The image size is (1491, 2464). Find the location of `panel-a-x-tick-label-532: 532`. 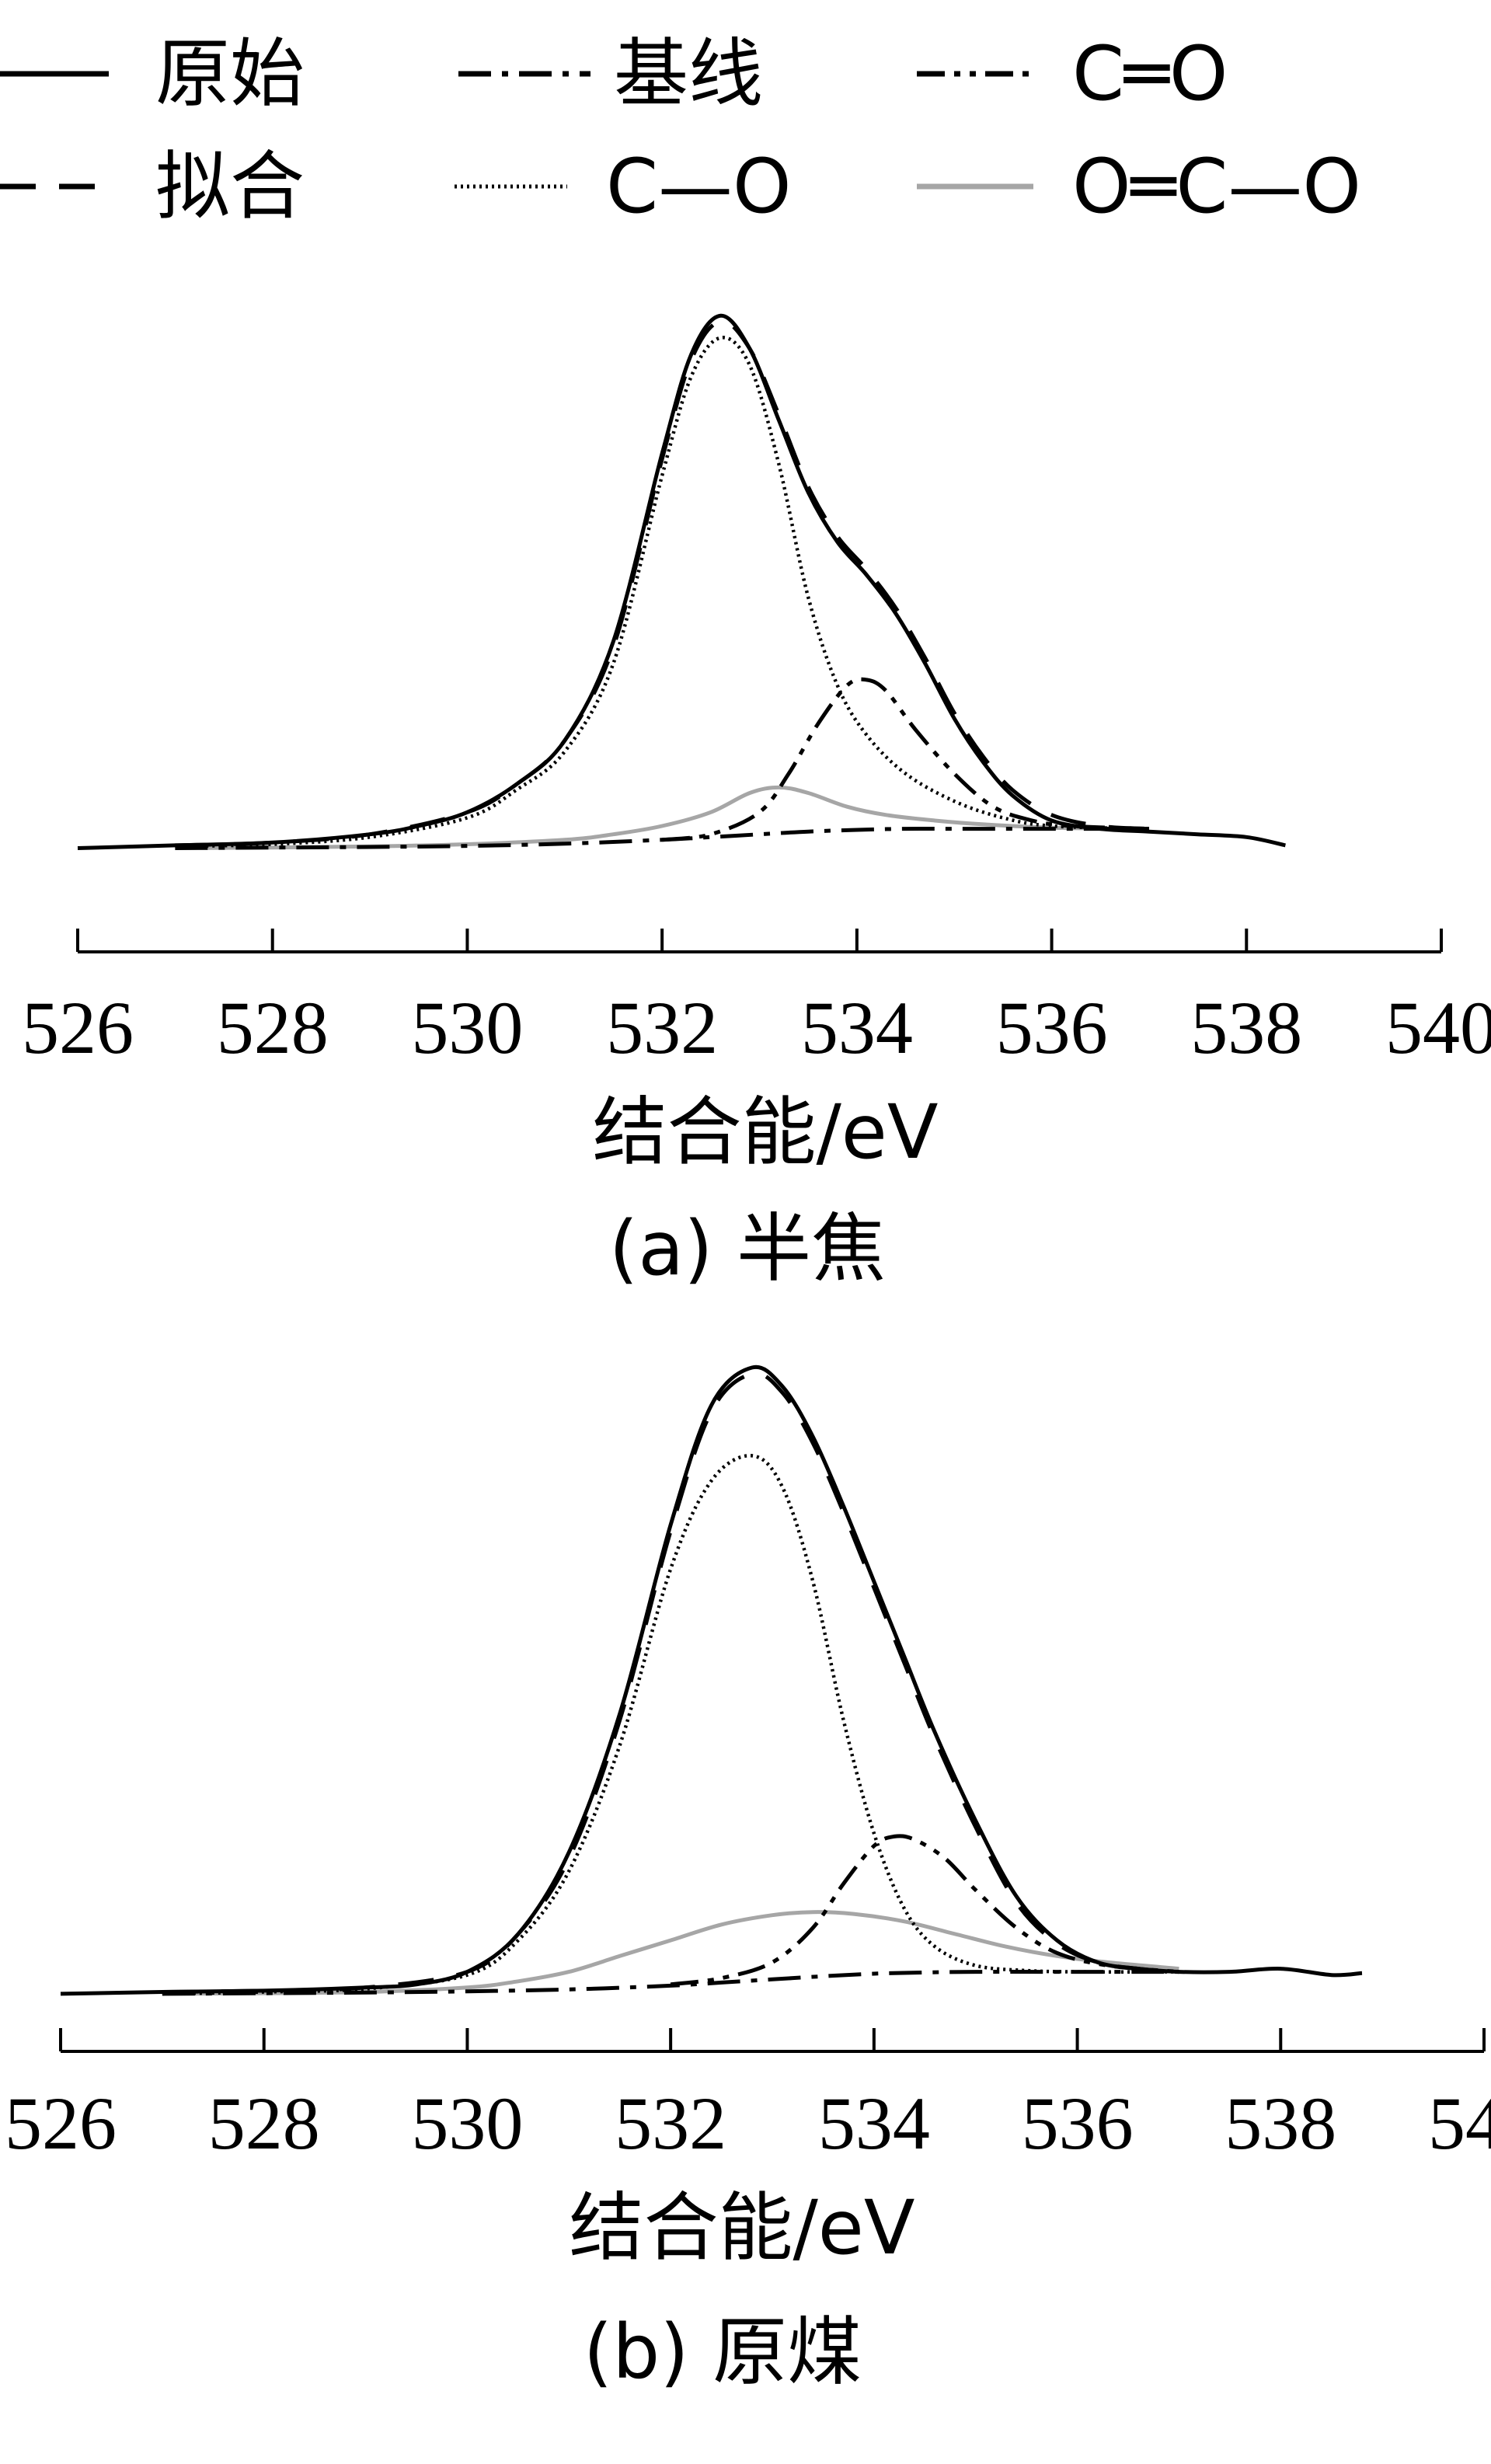

panel-a-x-tick-label-532: 532 is located at coordinates (662, 1027).